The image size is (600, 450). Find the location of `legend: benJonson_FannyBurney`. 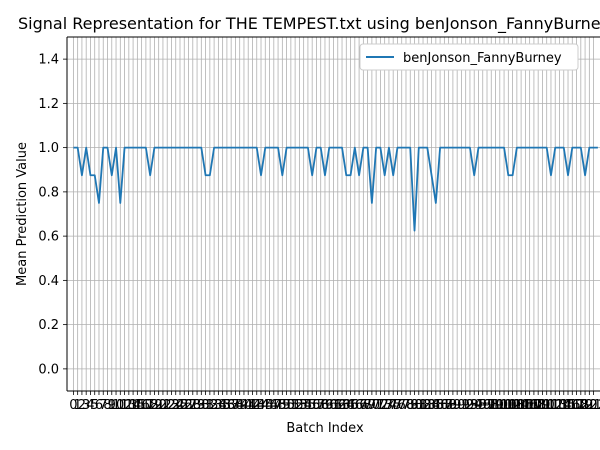

legend: benJonson_FannyBurney is located at coordinates (469, 57).